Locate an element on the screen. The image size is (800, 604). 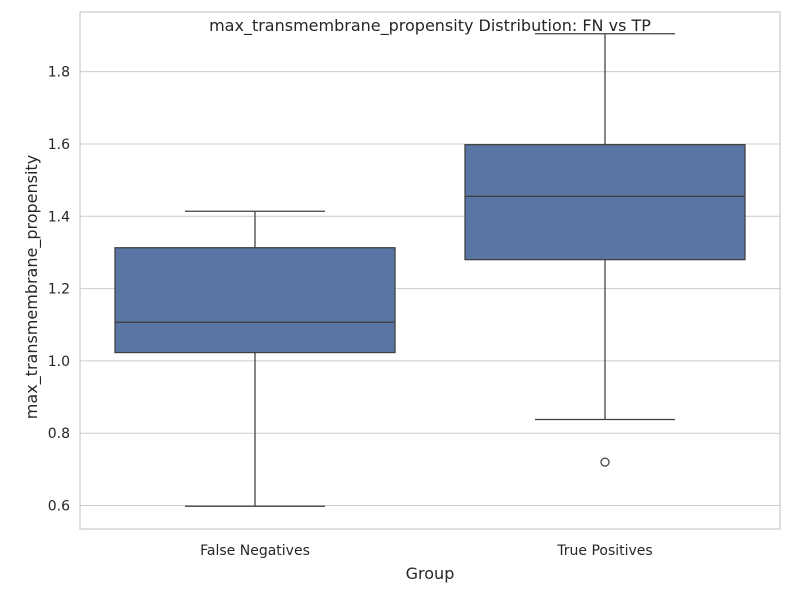
x-axis-label: Group is located at coordinates (430, 573).